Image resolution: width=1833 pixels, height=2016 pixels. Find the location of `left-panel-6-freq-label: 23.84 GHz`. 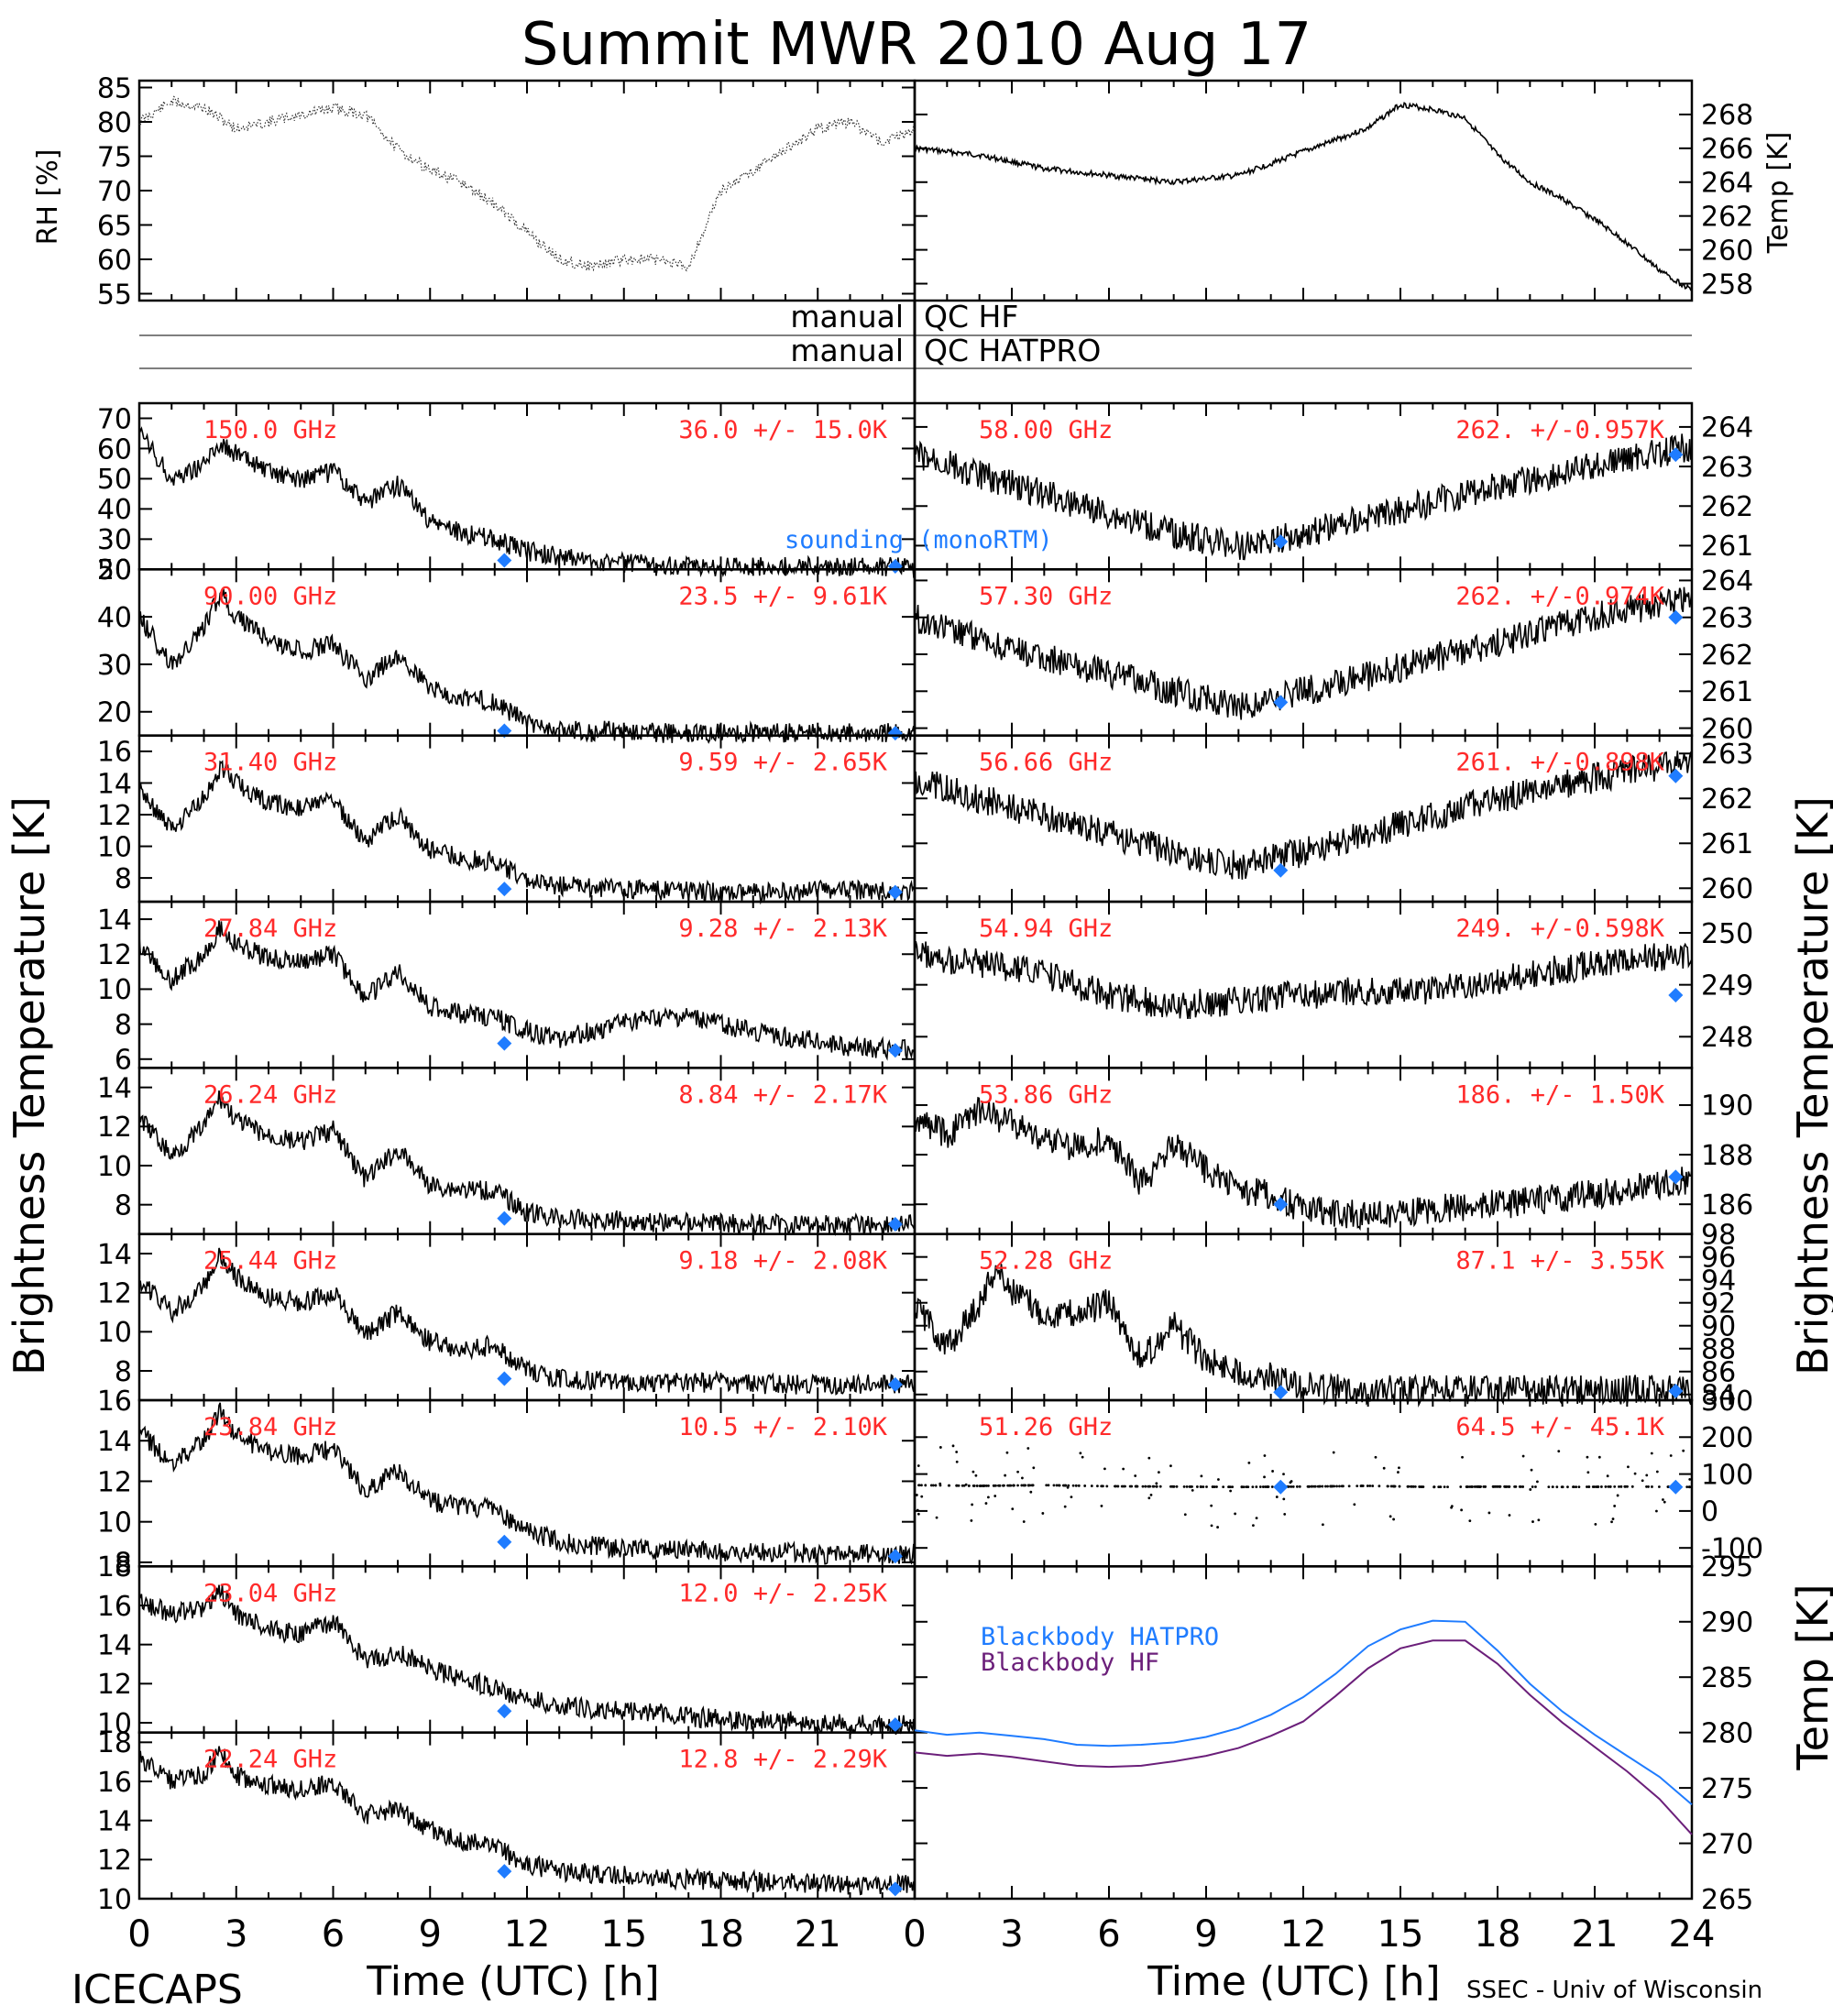

left-panel-6-freq-label: 23.84 GHz is located at coordinates (270, 1427).